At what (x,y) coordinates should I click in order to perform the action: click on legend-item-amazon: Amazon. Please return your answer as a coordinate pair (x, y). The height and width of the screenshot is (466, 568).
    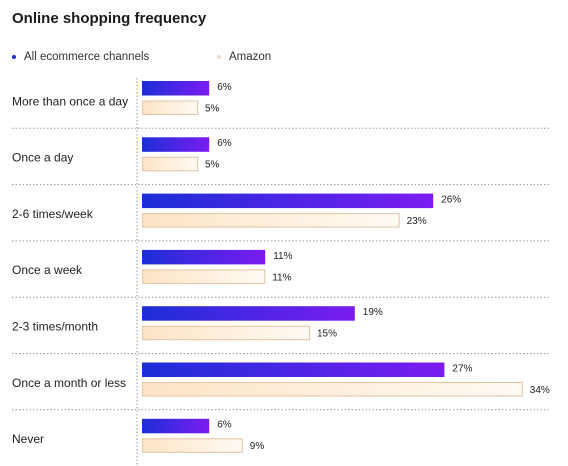
    Looking at the image, I should click on (244, 57).